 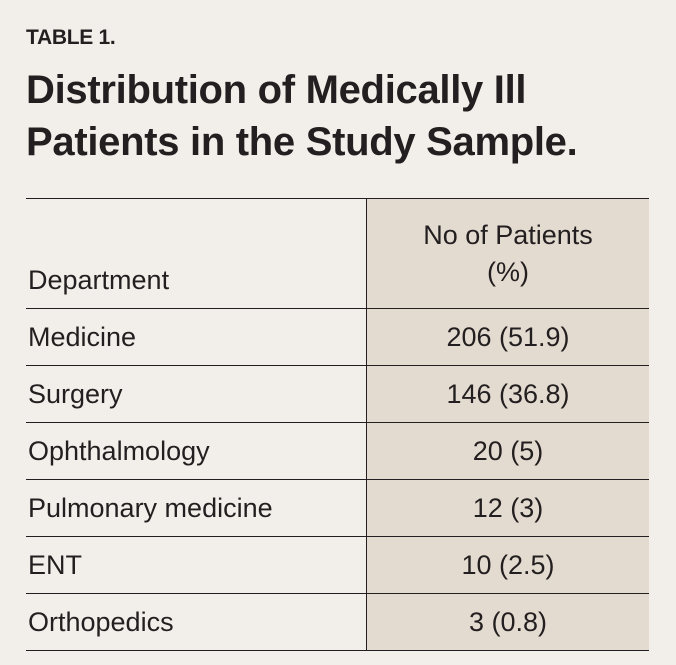 What do you see at coordinates (196, 565) in the screenshot?
I see `department-cell: ENT` at bounding box center [196, 565].